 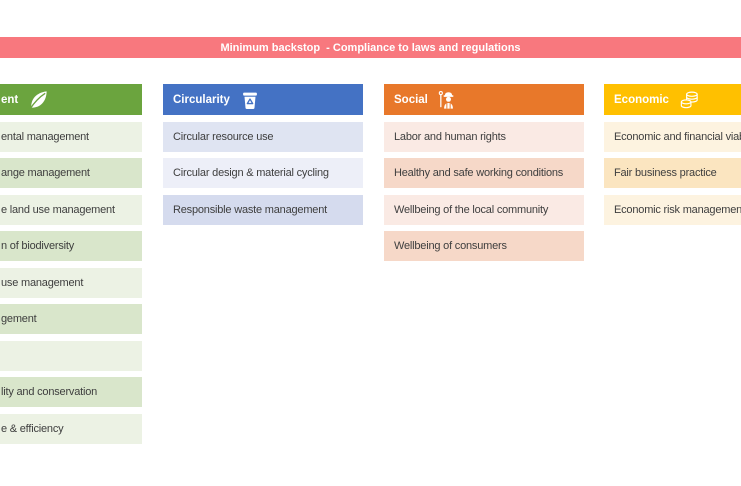 What do you see at coordinates (263, 136) in the screenshot?
I see `list-item: Circular resource use` at bounding box center [263, 136].